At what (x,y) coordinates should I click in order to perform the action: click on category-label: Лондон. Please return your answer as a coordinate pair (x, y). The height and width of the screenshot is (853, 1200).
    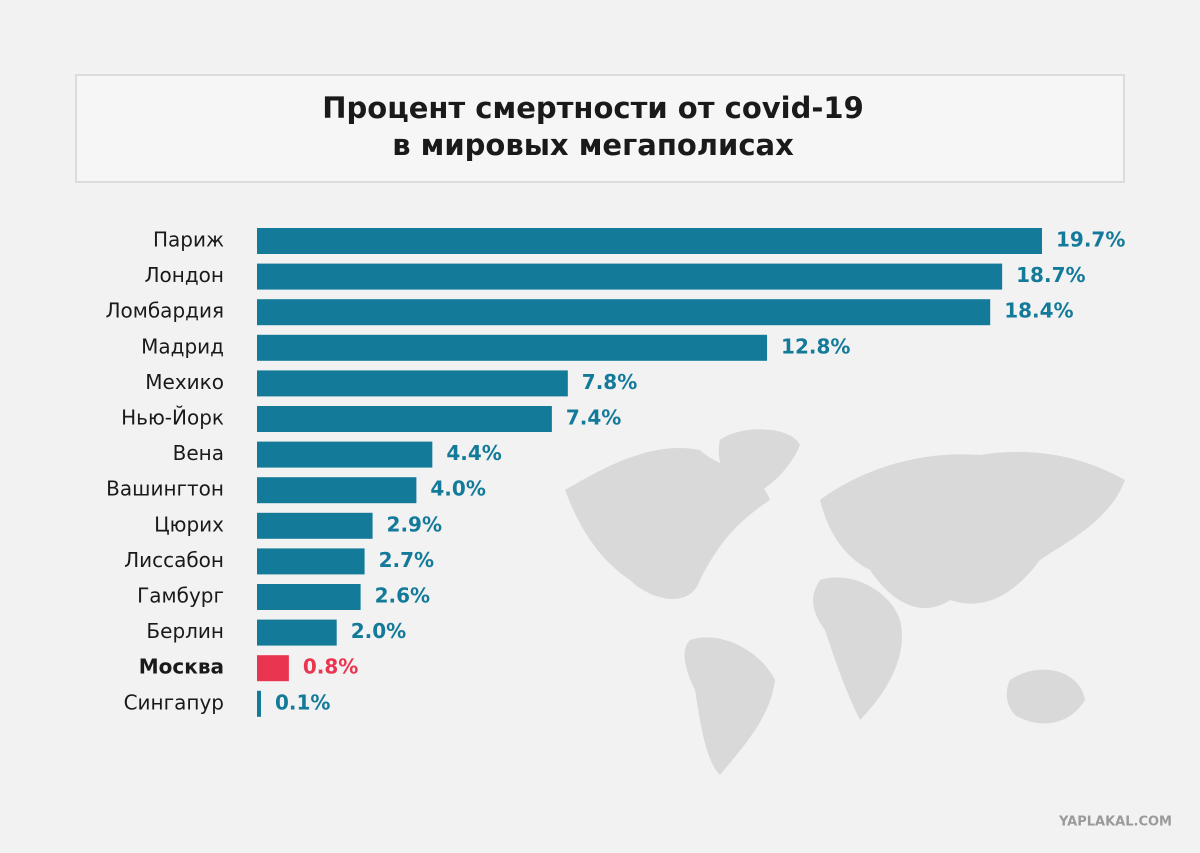
    Looking at the image, I should click on (185, 275).